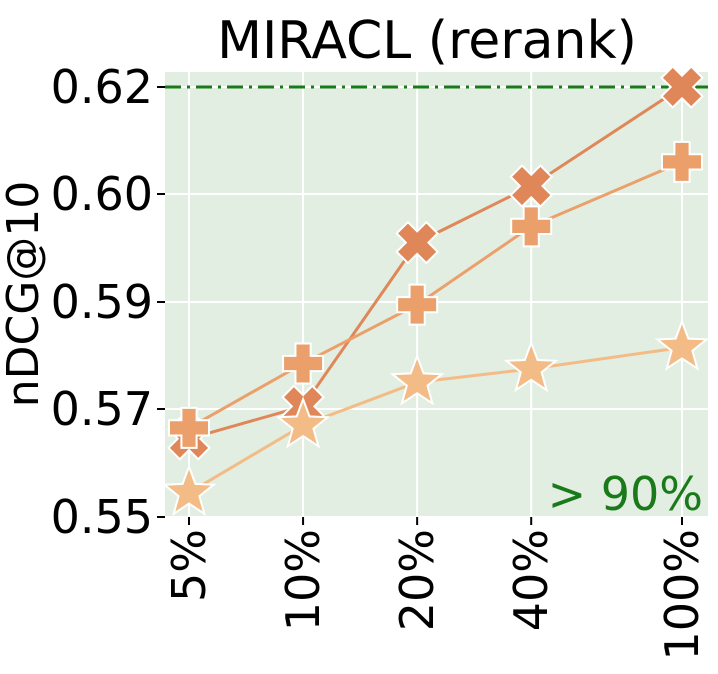  What do you see at coordinates (189, 490) in the screenshot?
I see `point-star-5pct` at bounding box center [189, 490].